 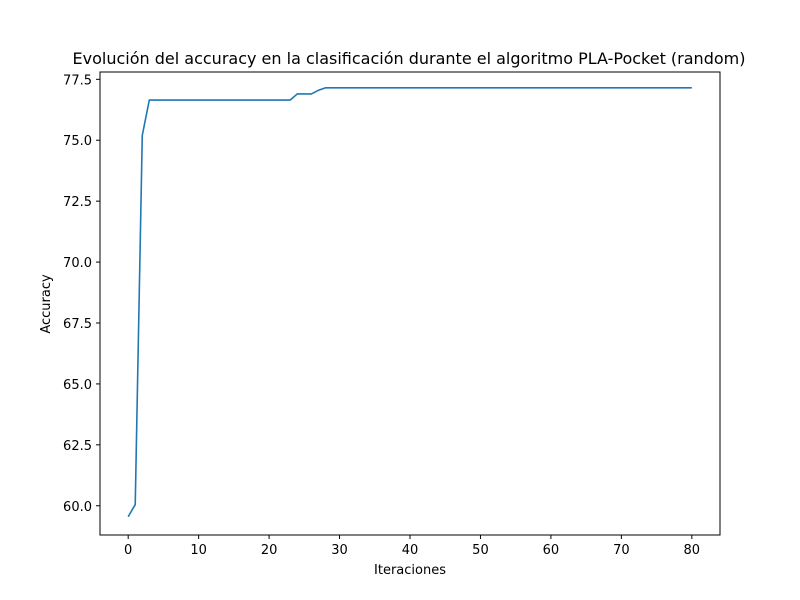 I want to click on y-tick-label: 65.0, so click(x=77, y=385).